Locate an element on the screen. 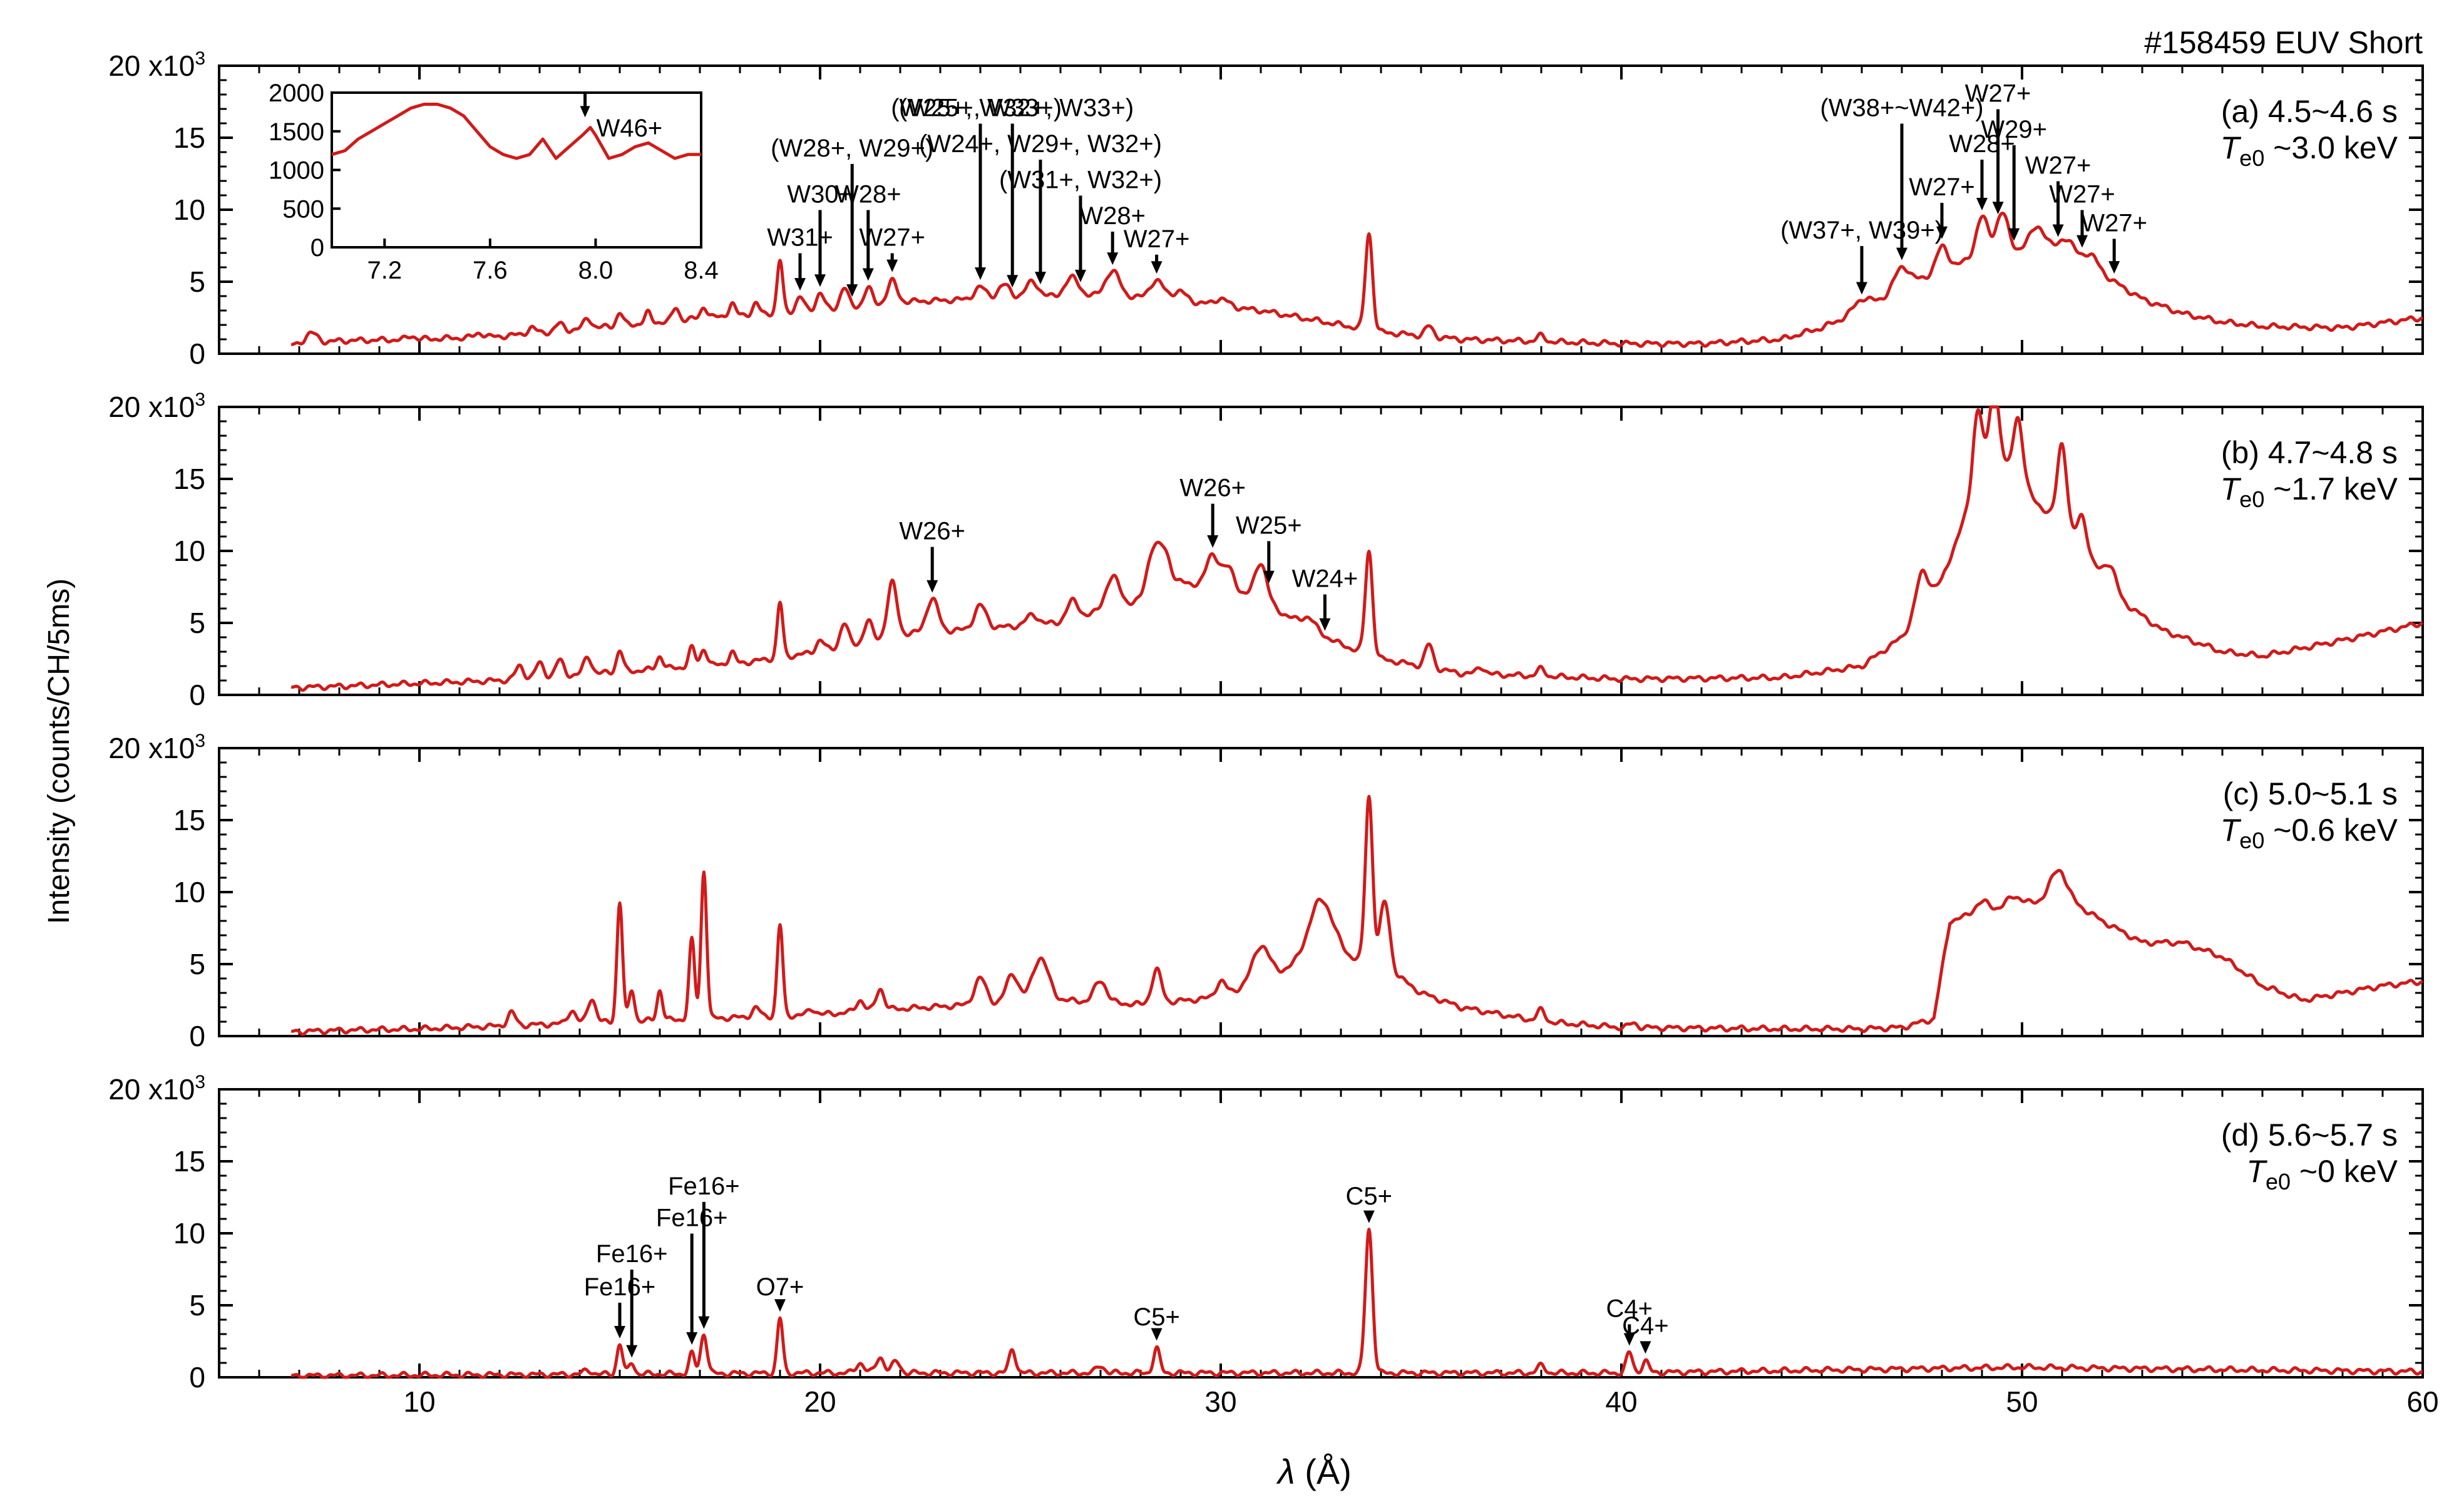 Image resolution: width=2464 pixels, height=1510 pixels. peak-annotation: (W28+, W29+) is located at coordinates (852, 216).